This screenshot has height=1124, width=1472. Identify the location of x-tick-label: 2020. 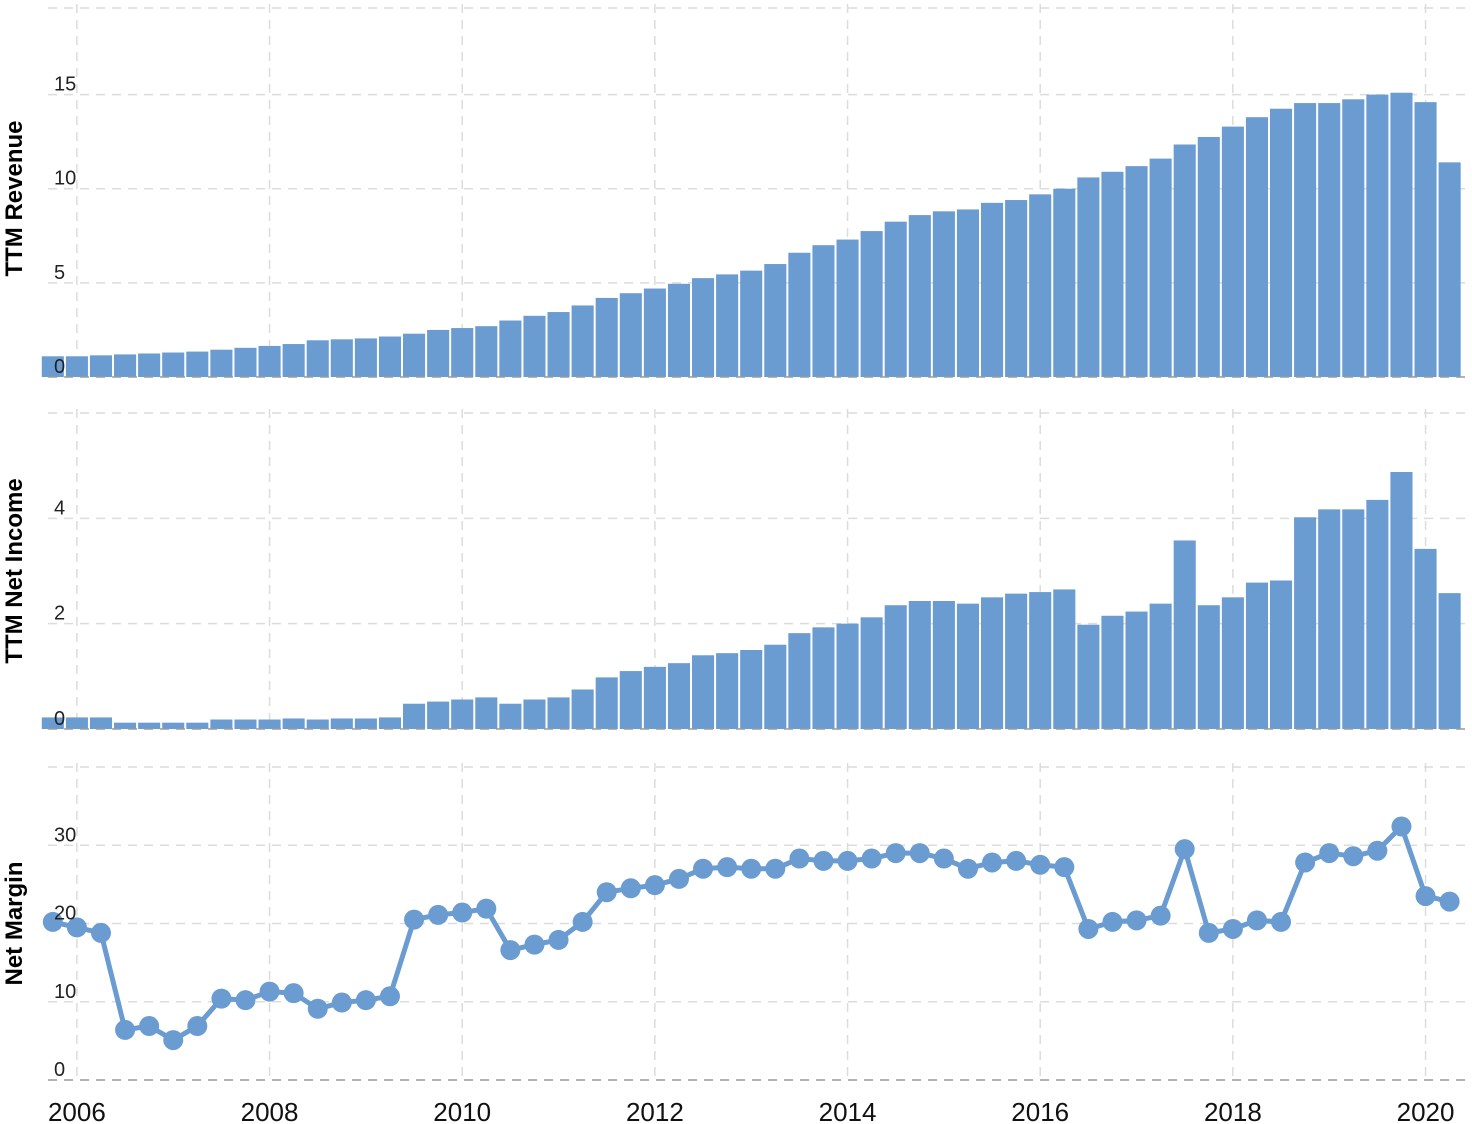
(1426, 1110).